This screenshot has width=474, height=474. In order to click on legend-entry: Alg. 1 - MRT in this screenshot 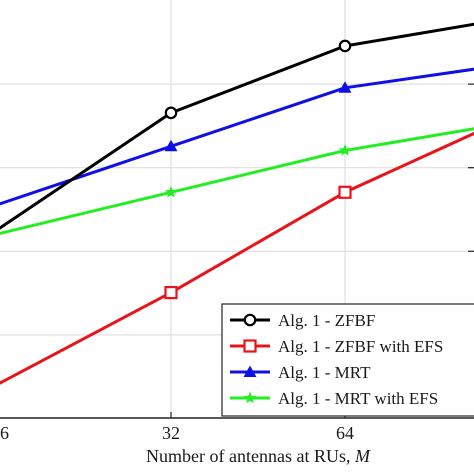, I will do `click(300, 372)`.